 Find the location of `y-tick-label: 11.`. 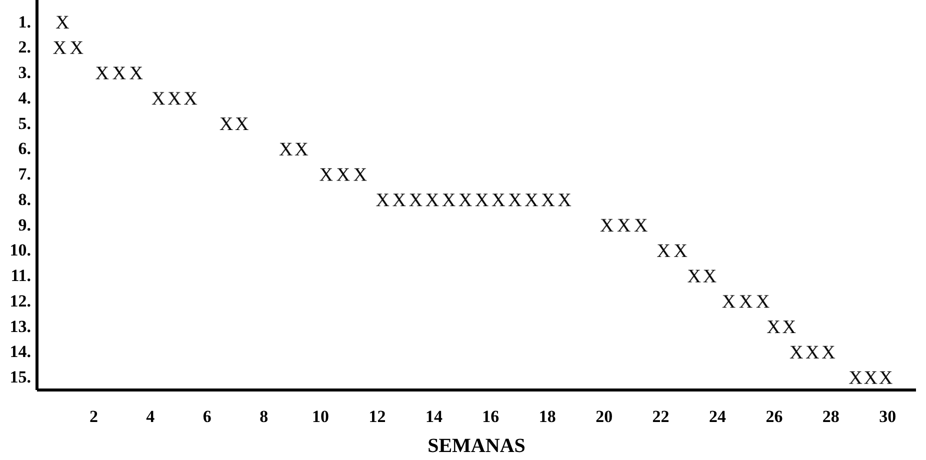

y-tick-label: 11. is located at coordinates (20, 276).